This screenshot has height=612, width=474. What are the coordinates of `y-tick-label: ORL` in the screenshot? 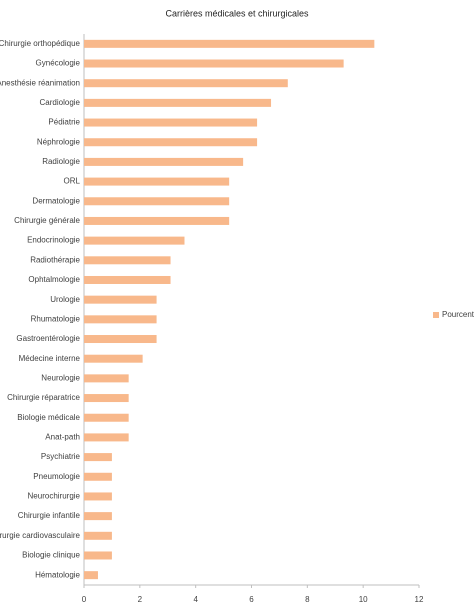 It's located at (72, 181).